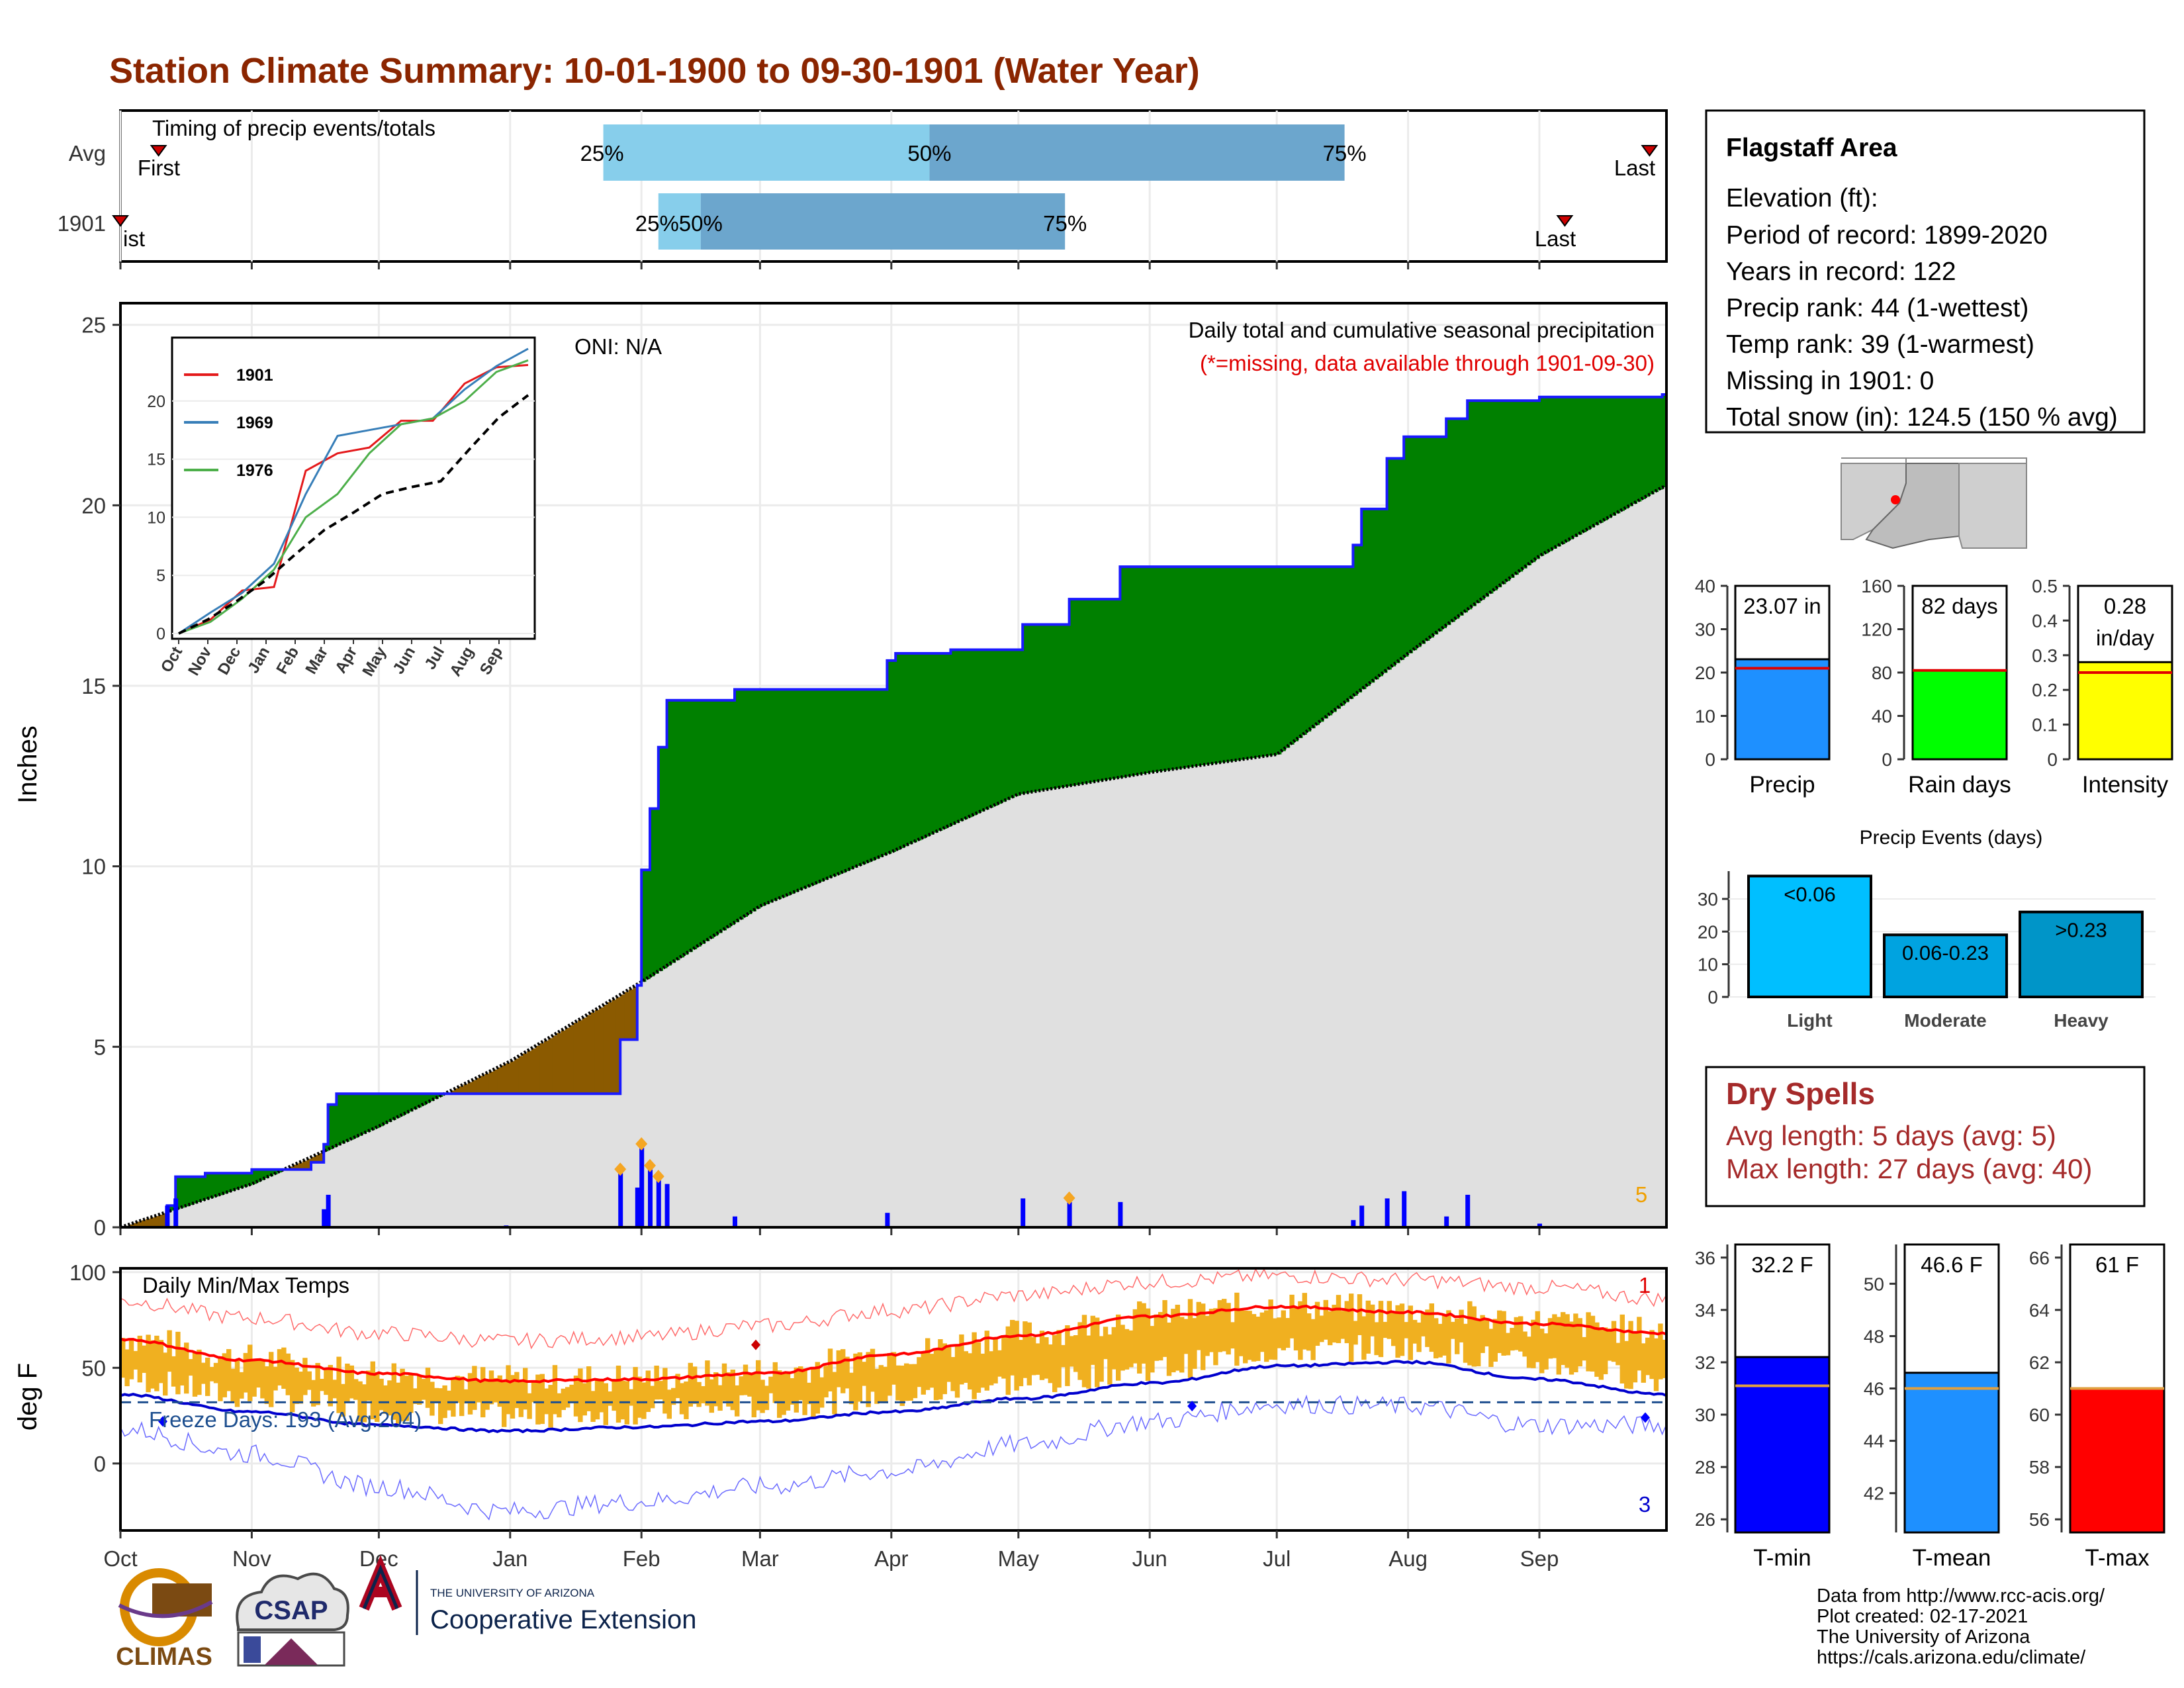  What do you see at coordinates (1705, 586) in the screenshot?
I see `summary-ytick-label: 40` at bounding box center [1705, 586].